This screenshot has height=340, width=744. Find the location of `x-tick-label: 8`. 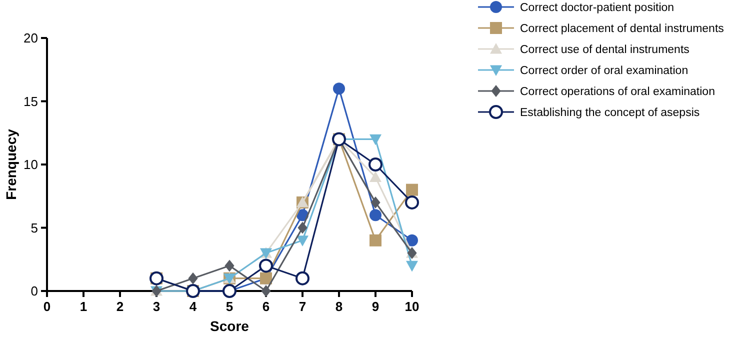

x-tick-label: 8 is located at coordinates (339, 306).